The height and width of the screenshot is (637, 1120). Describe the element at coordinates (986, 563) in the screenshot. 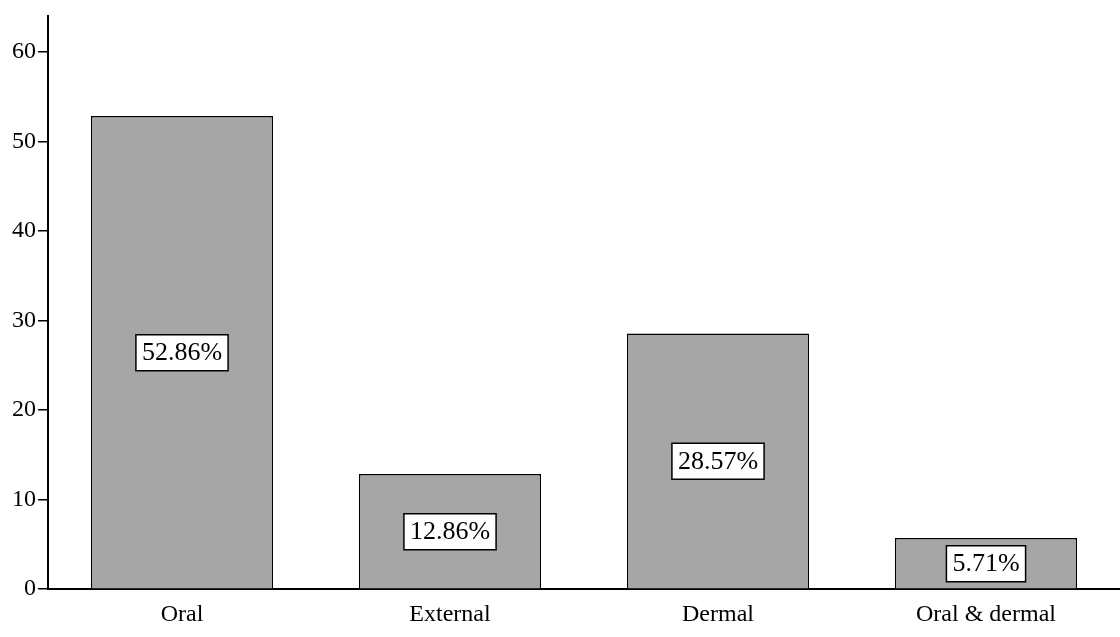

I see `data-label: 5.71%` at that location.